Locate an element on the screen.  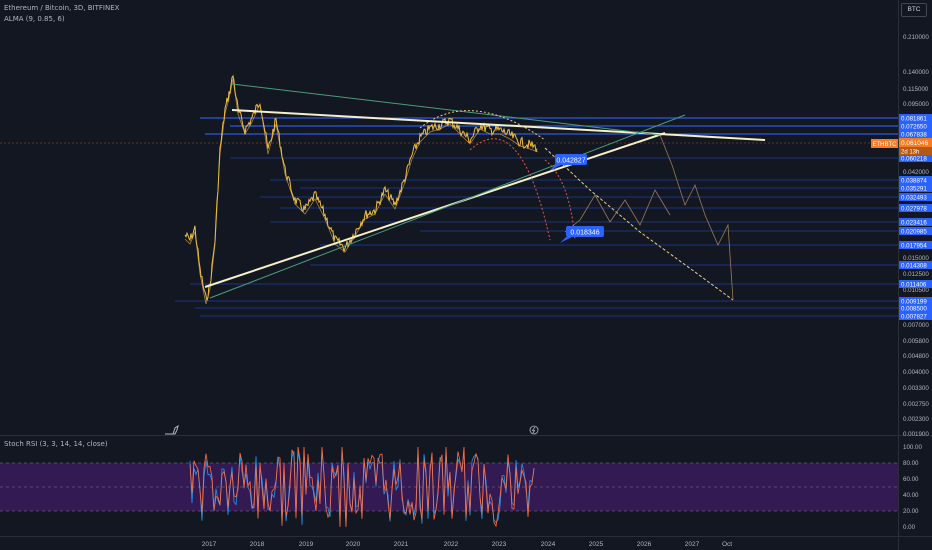
rsi-axis: 100.00 80.00 60.00 40.00 20.00 0.00 is located at coordinates (912, 487).